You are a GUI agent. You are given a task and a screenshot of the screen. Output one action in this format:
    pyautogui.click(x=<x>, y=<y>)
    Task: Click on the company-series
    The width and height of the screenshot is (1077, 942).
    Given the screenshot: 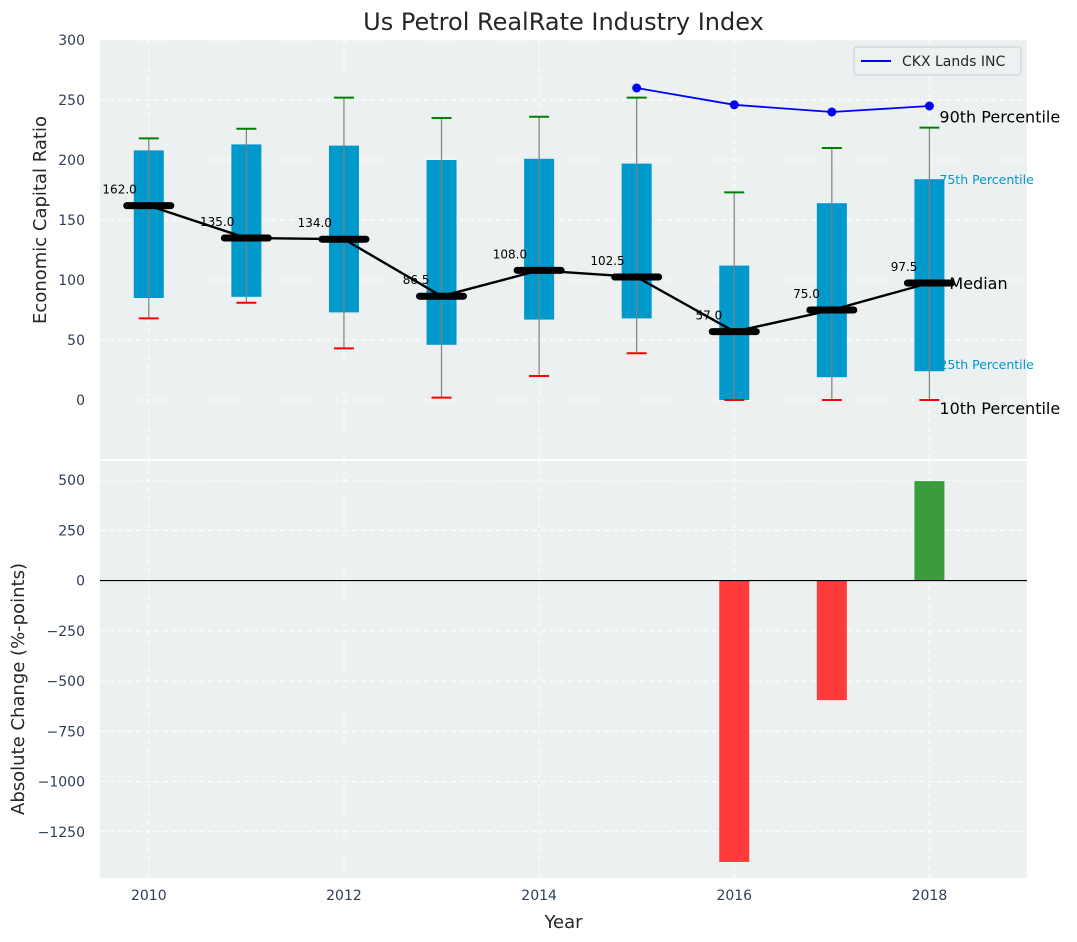 What is the action you would take?
    pyautogui.click(x=783, y=100)
    